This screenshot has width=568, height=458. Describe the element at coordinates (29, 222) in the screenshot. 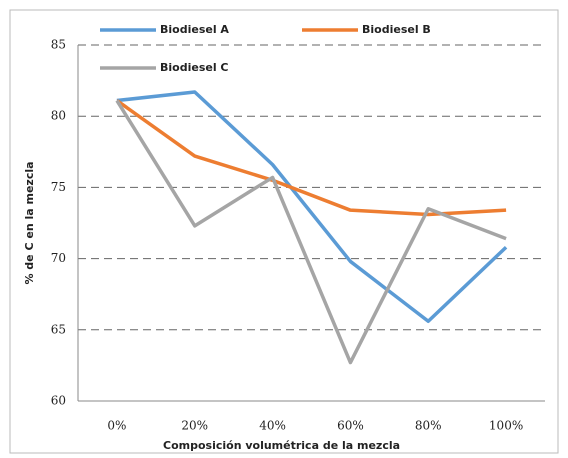

I see `y-axis-title: % de C en la mezcla` at that location.